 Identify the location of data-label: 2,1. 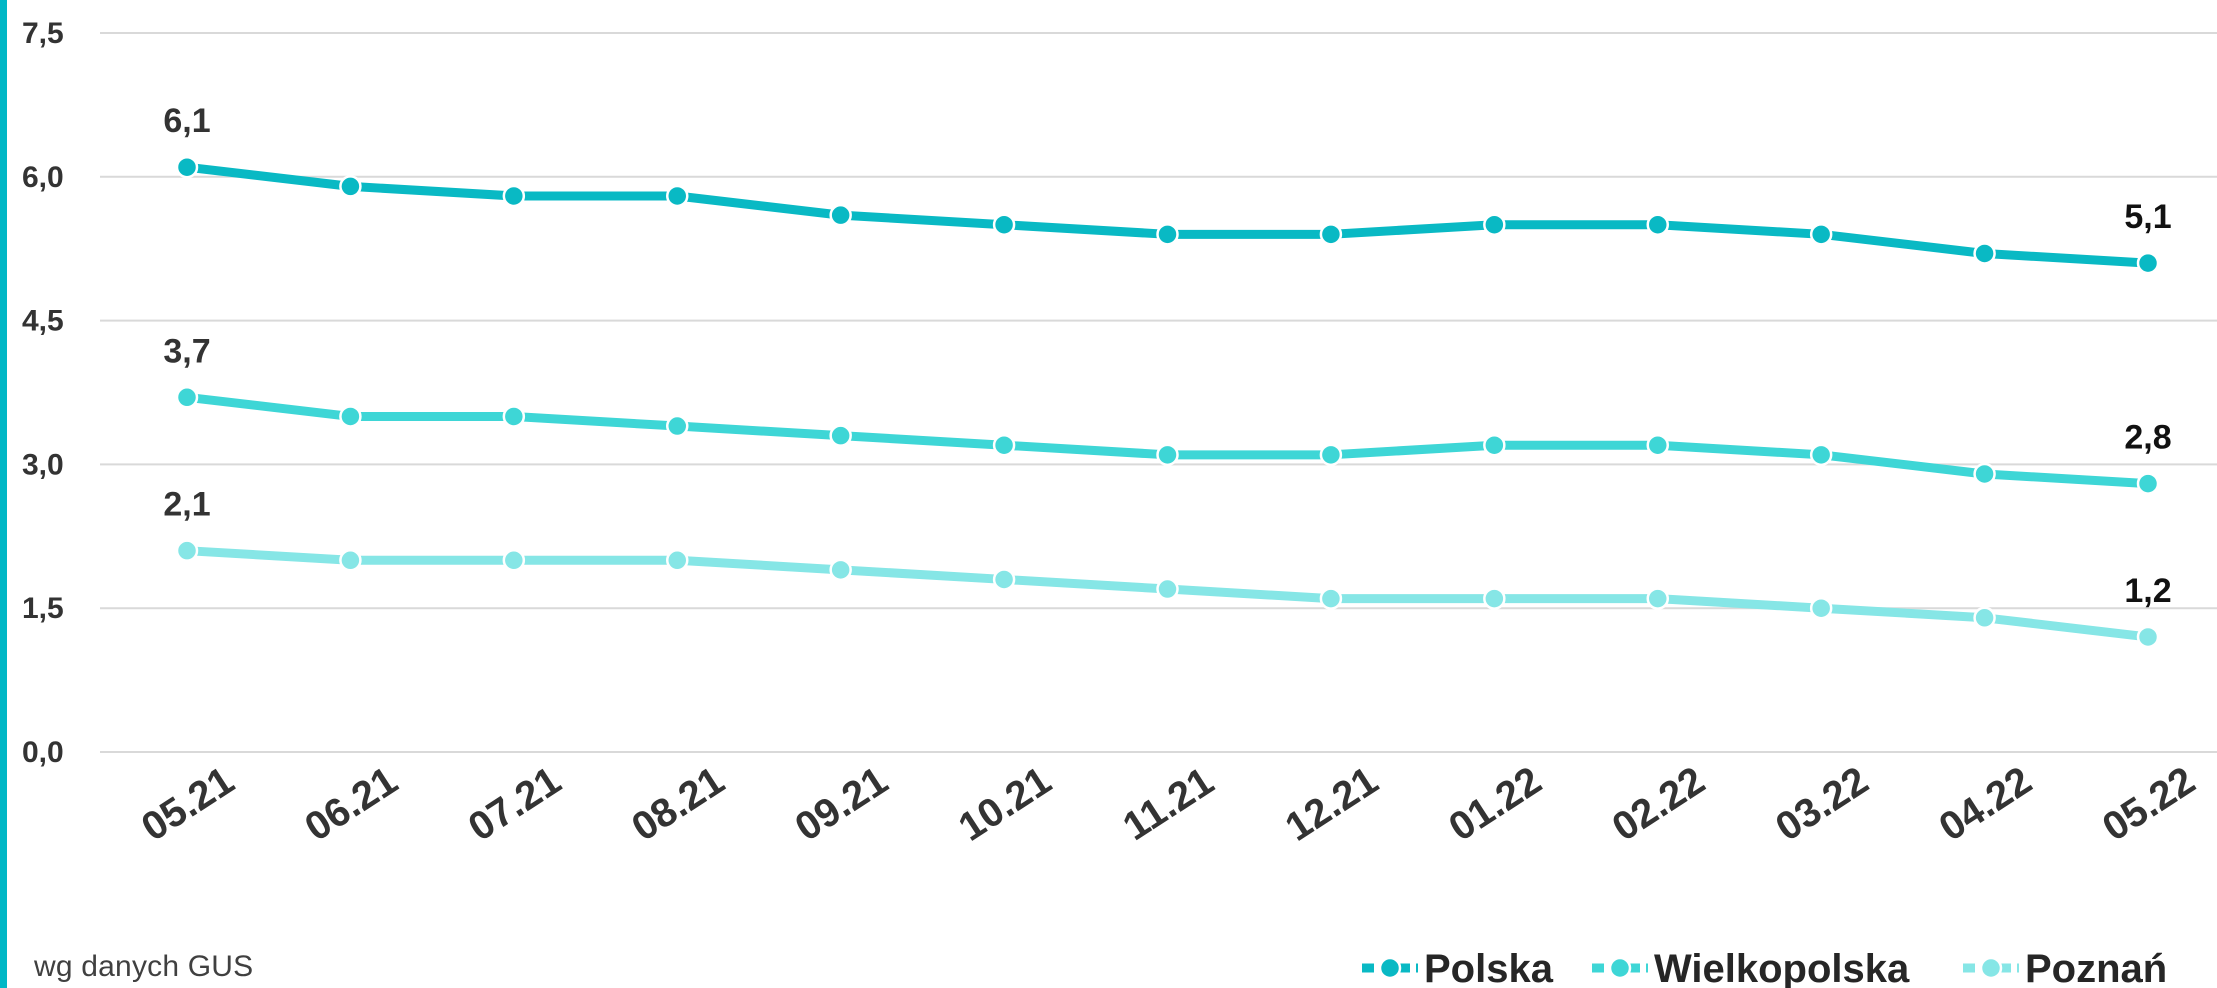
(186, 505).